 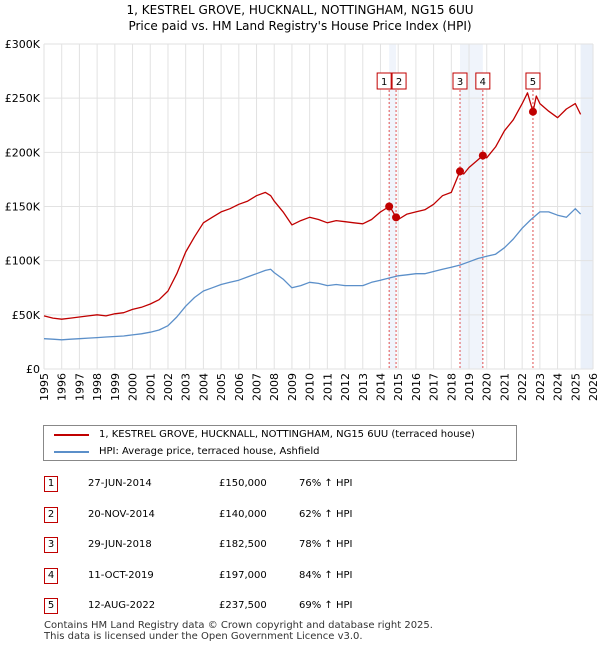 I want to click on x-tick-label: 2010, so click(x=310, y=387).